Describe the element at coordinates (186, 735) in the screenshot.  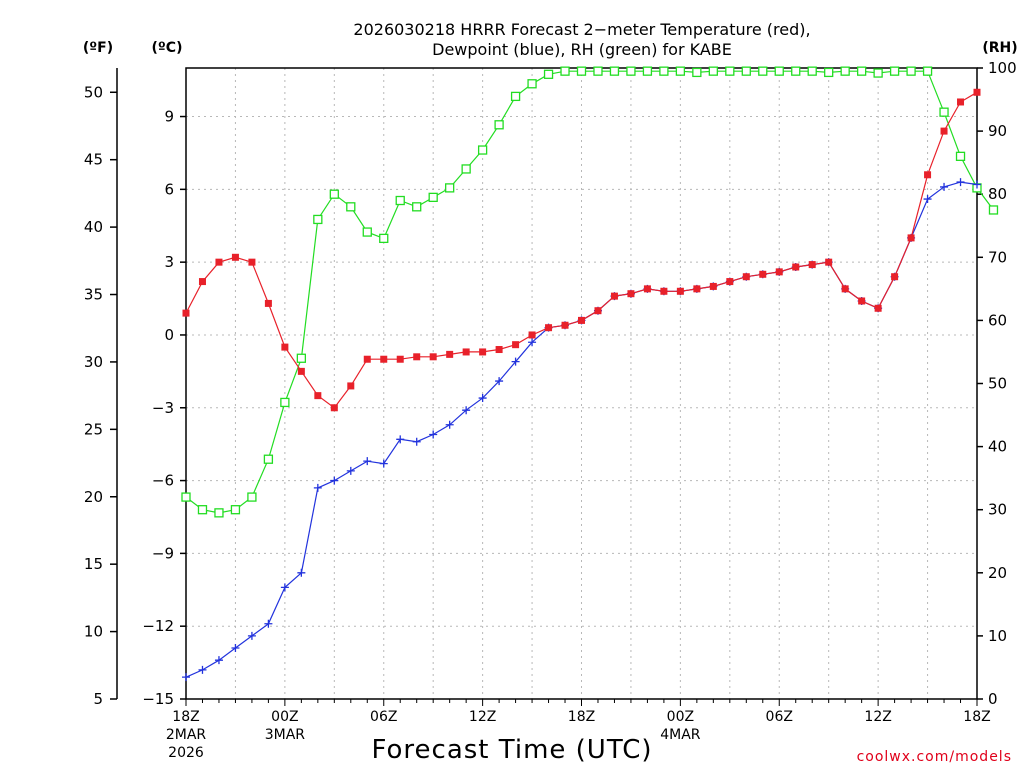
I see `date-tick-label: 2MAR` at that location.